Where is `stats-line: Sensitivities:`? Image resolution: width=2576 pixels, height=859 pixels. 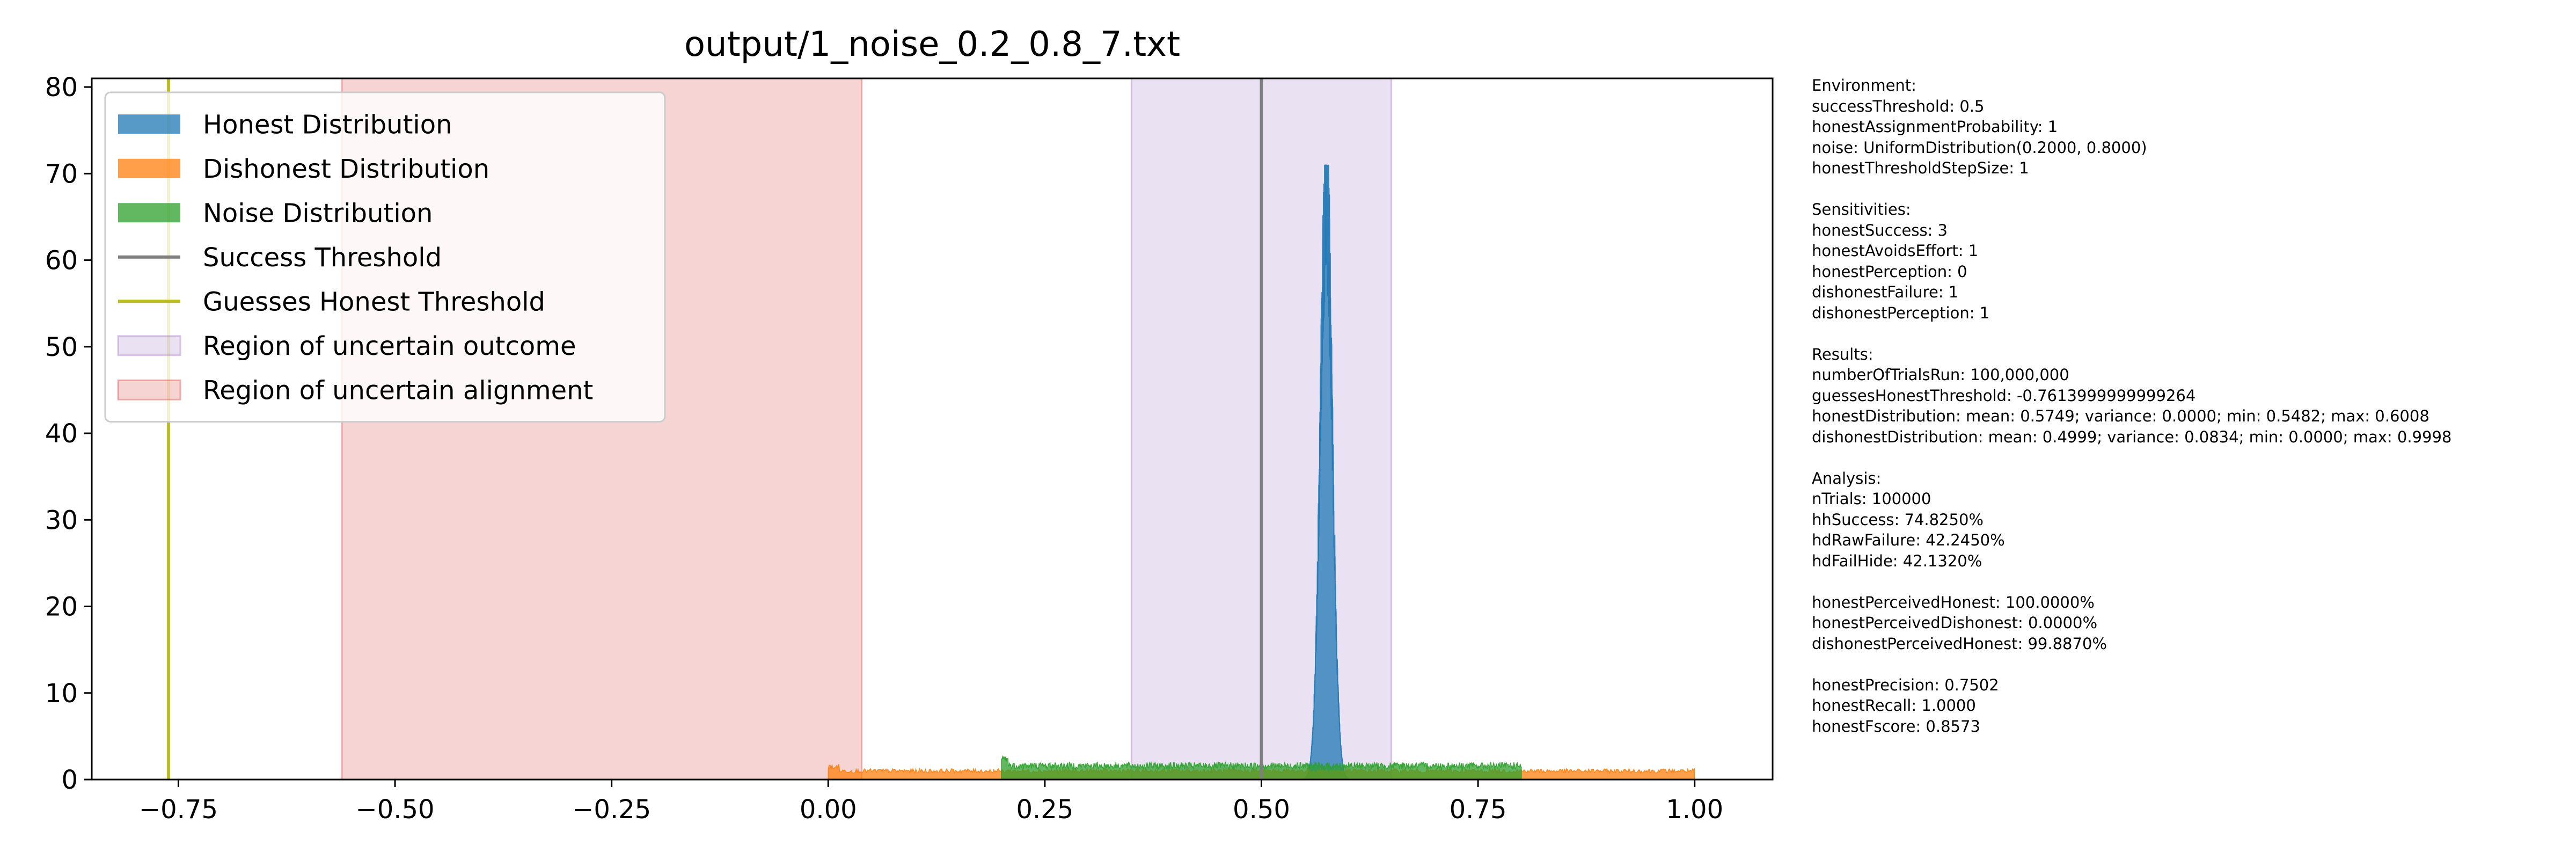 stats-line: Sensitivities: is located at coordinates (1861, 209).